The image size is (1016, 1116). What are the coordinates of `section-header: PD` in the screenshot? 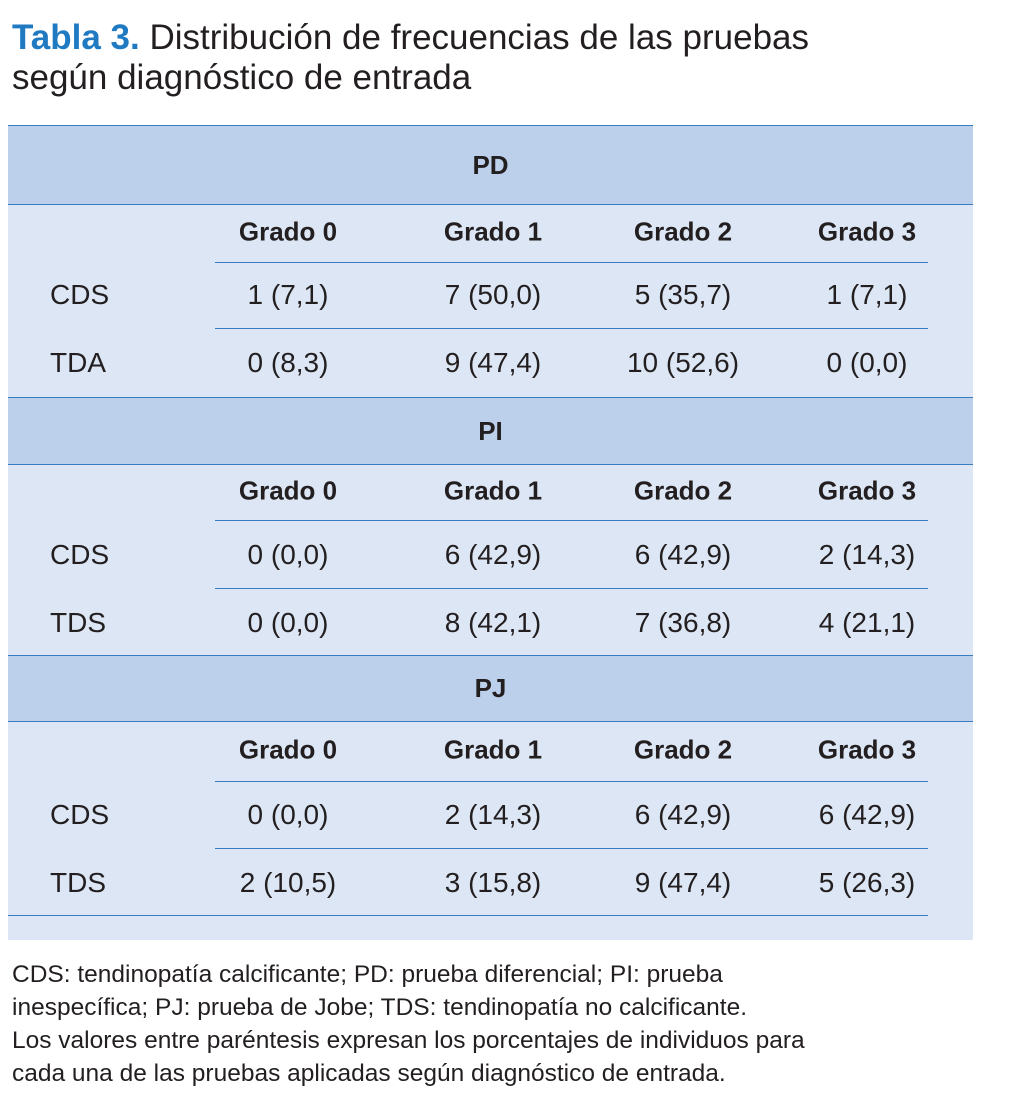 It's located at (490, 165).